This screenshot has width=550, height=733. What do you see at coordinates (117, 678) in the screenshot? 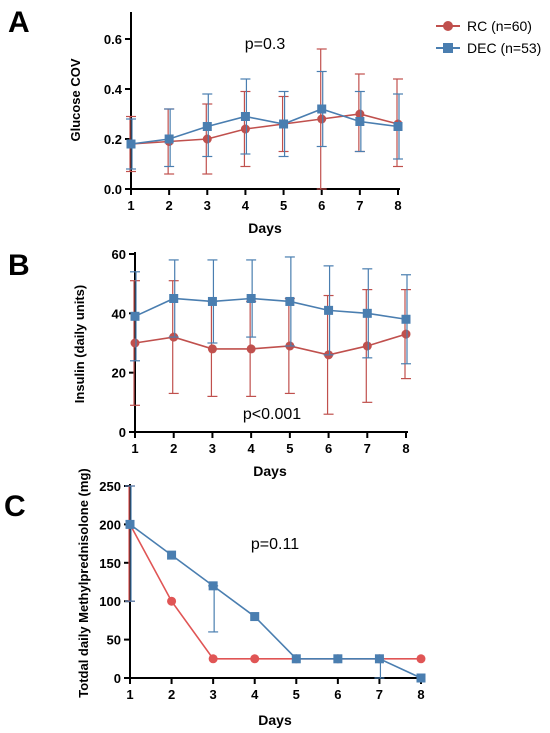
I see `panel-c-ytick-label: 0` at bounding box center [117, 678].